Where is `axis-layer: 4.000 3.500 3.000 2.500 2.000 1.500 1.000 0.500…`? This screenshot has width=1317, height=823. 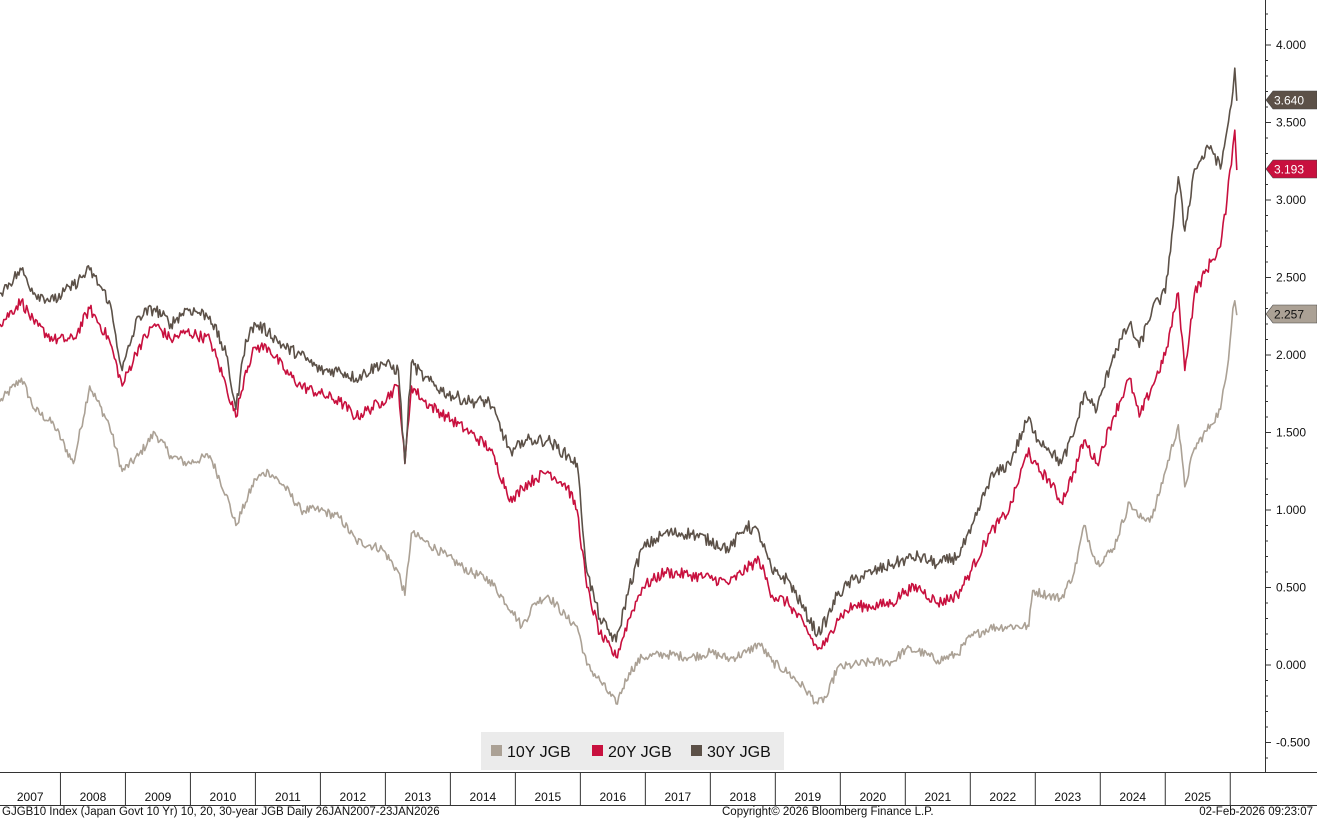
axis-layer: 4.000 3.500 3.000 2.500 2.000 1.500 1.000 0.500… is located at coordinates (1287, 386).